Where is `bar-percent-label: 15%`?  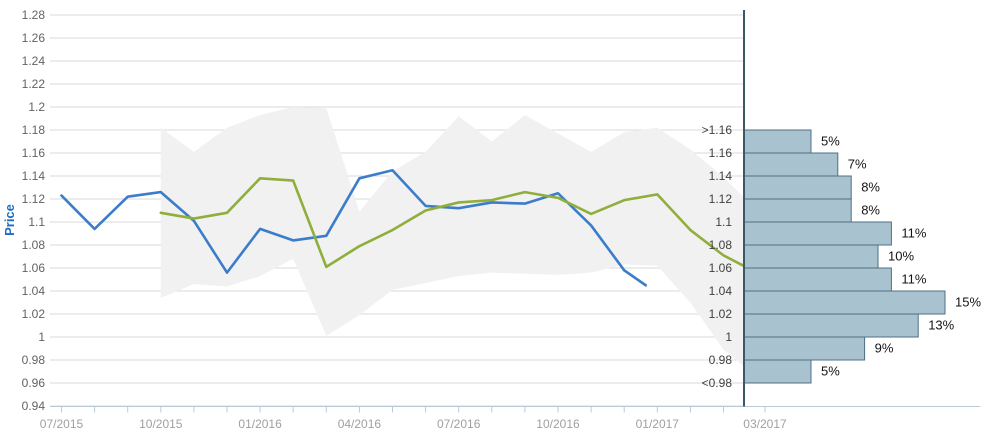 bar-percent-label: 15% is located at coordinates (968, 302).